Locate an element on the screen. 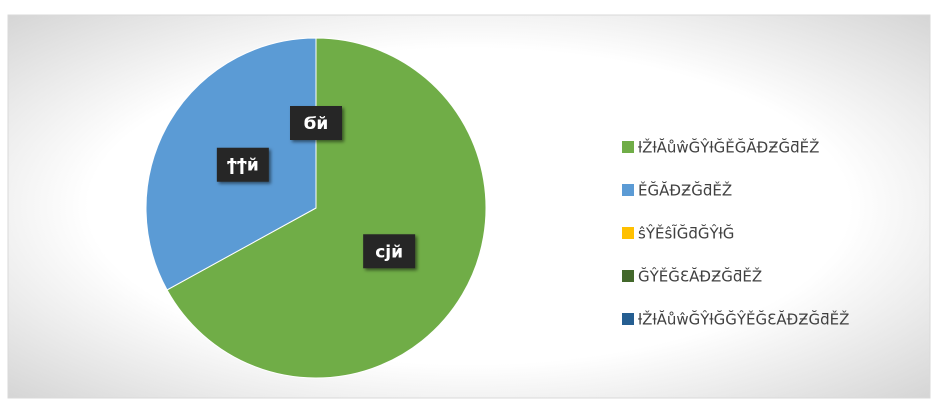 The width and height of the screenshot is (936, 405). legend-label: ĞŶĚĞƐĂĐƵĞƌĚŽ is located at coordinates (700, 276).